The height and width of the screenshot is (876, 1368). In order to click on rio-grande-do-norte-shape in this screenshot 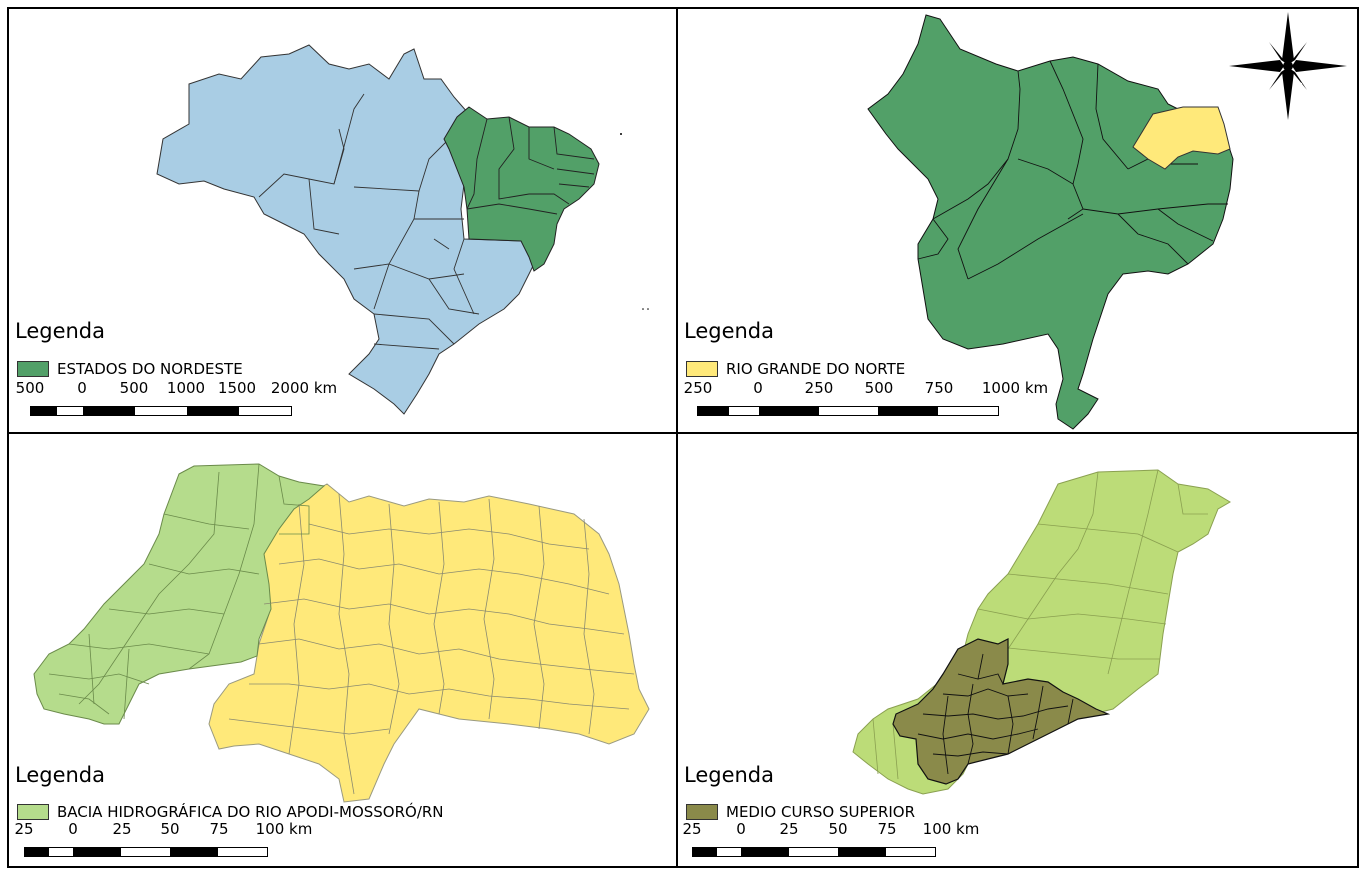, I will do `click(1181, 138)`.